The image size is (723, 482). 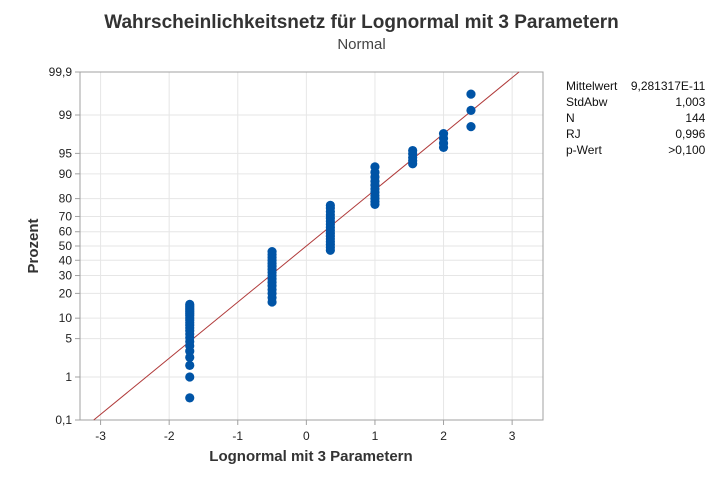 What do you see at coordinates (512, 436) in the screenshot?
I see `x-tick-label: 3` at bounding box center [512, 436].